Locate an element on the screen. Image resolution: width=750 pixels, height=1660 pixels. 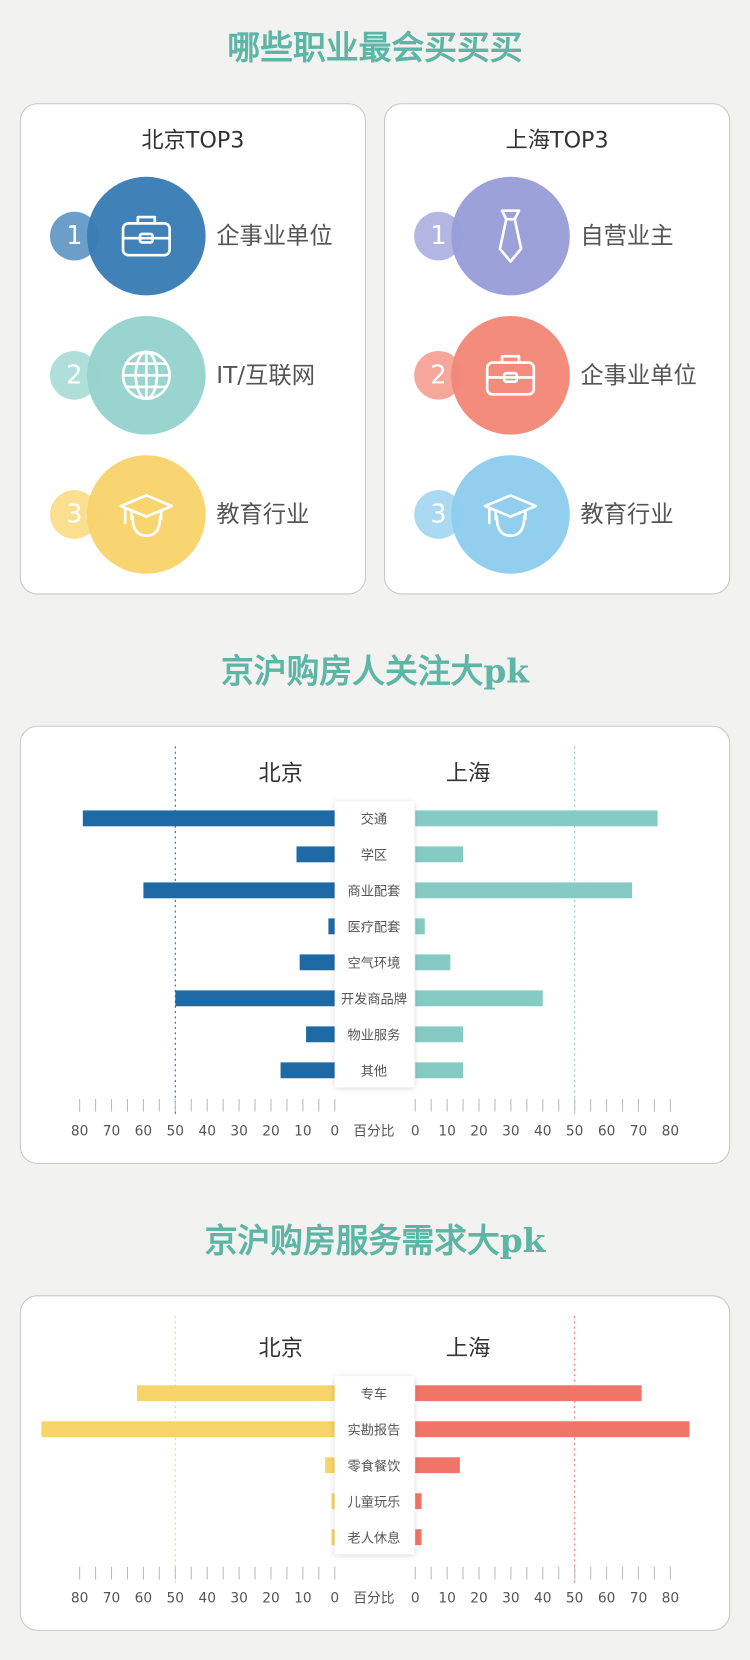
chart-title: 京沪购房人关注大pk is located at coordinates (375, 670).